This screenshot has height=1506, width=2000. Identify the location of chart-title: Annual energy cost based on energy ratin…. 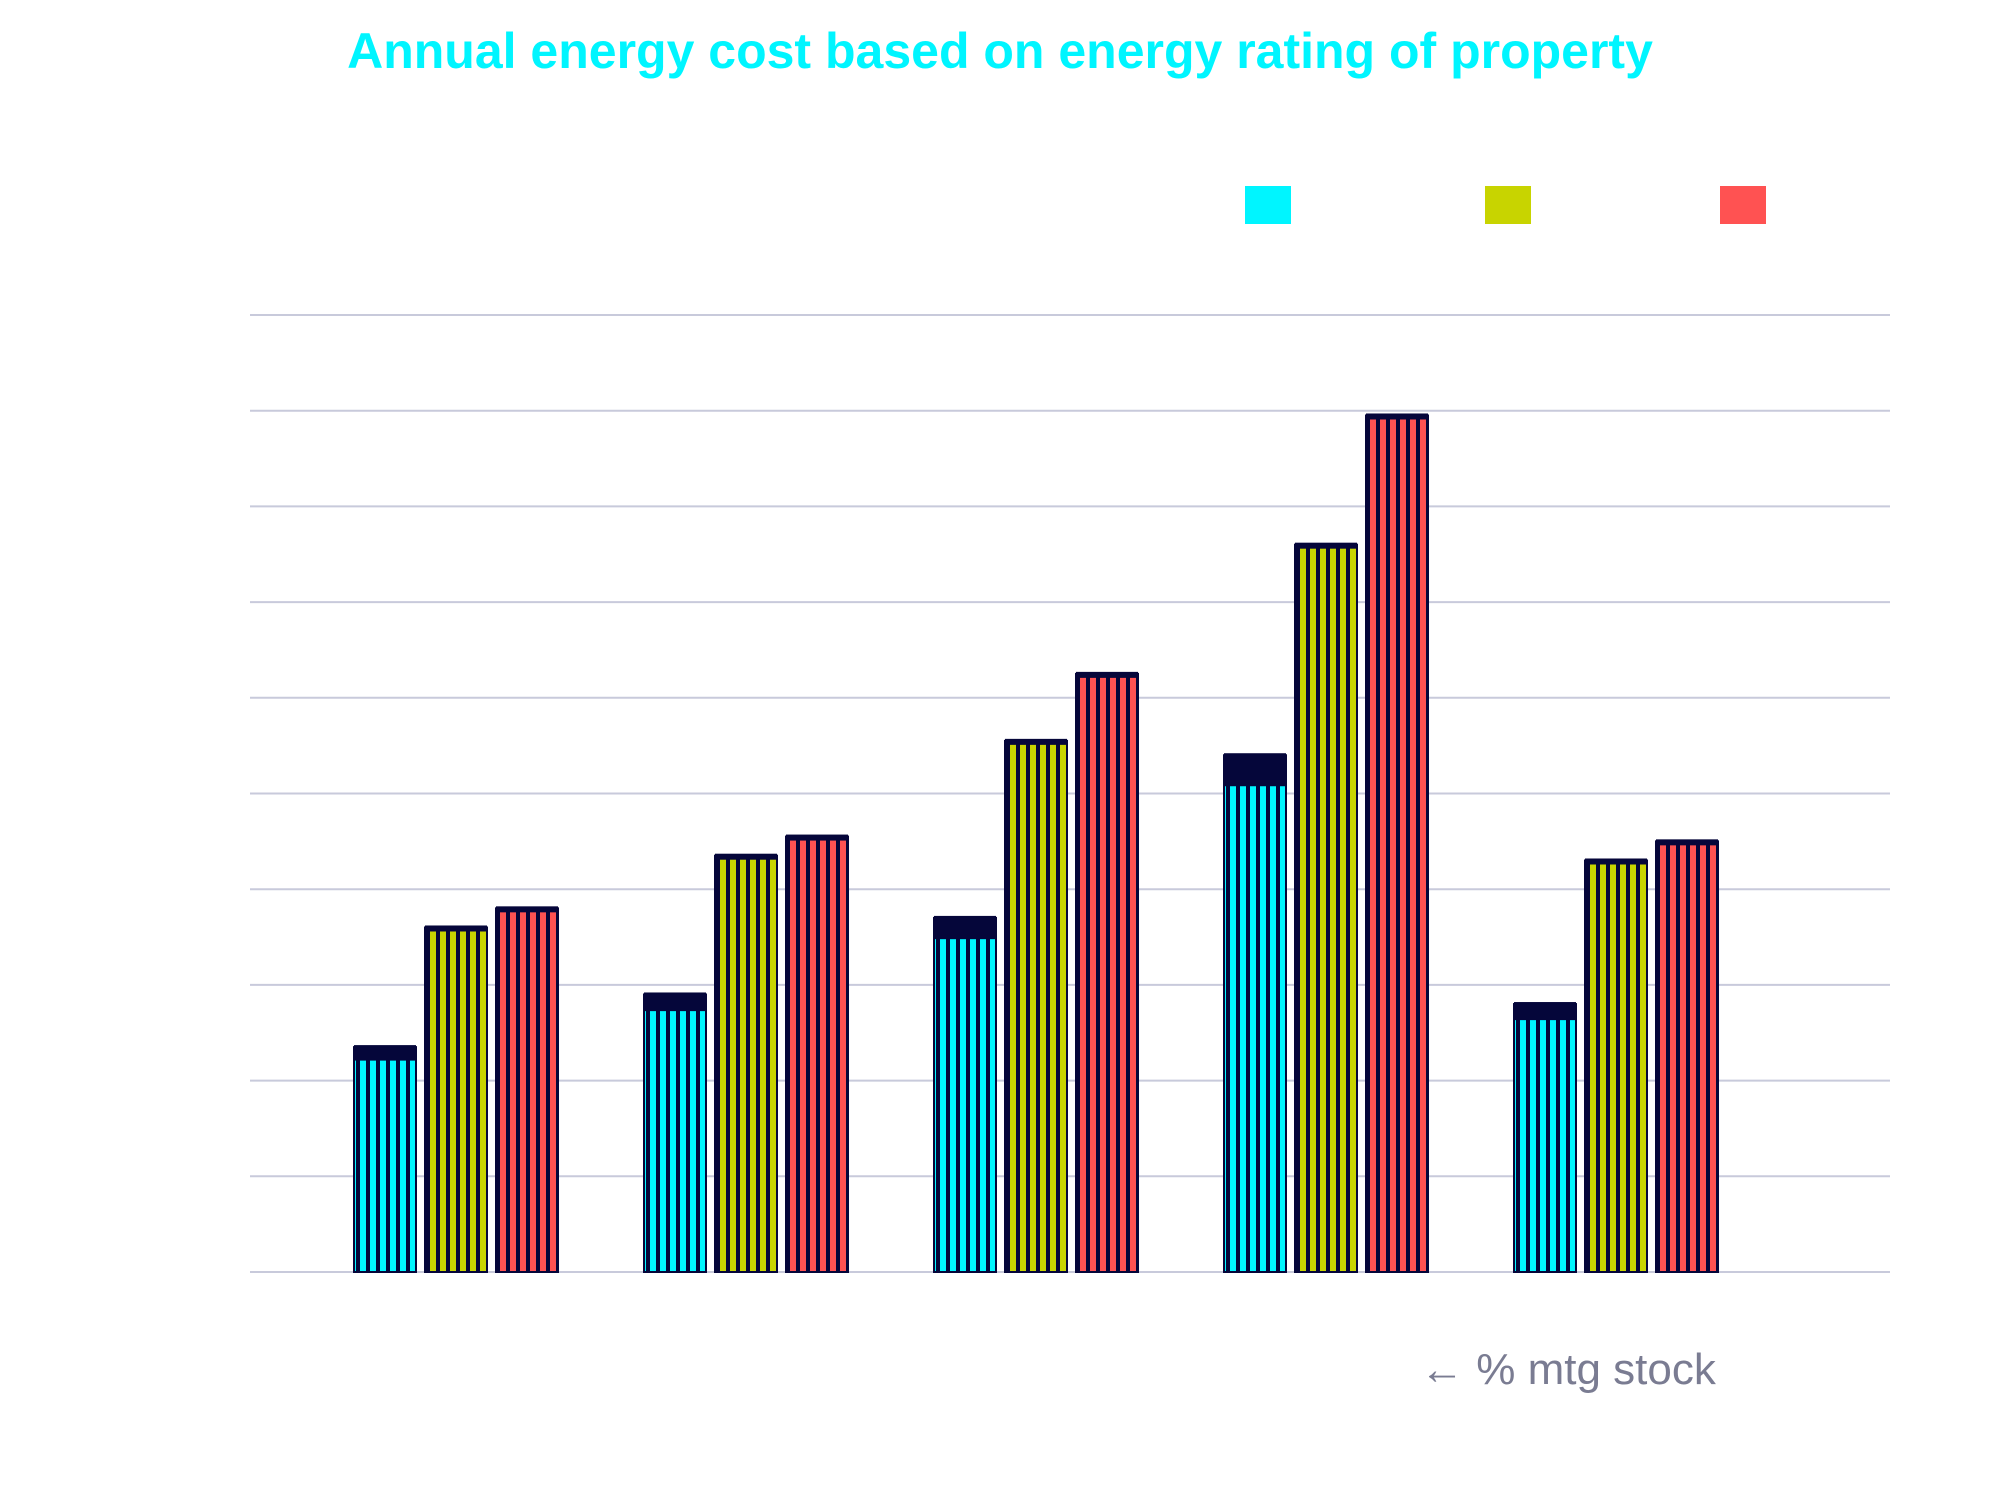
(1000, 51).